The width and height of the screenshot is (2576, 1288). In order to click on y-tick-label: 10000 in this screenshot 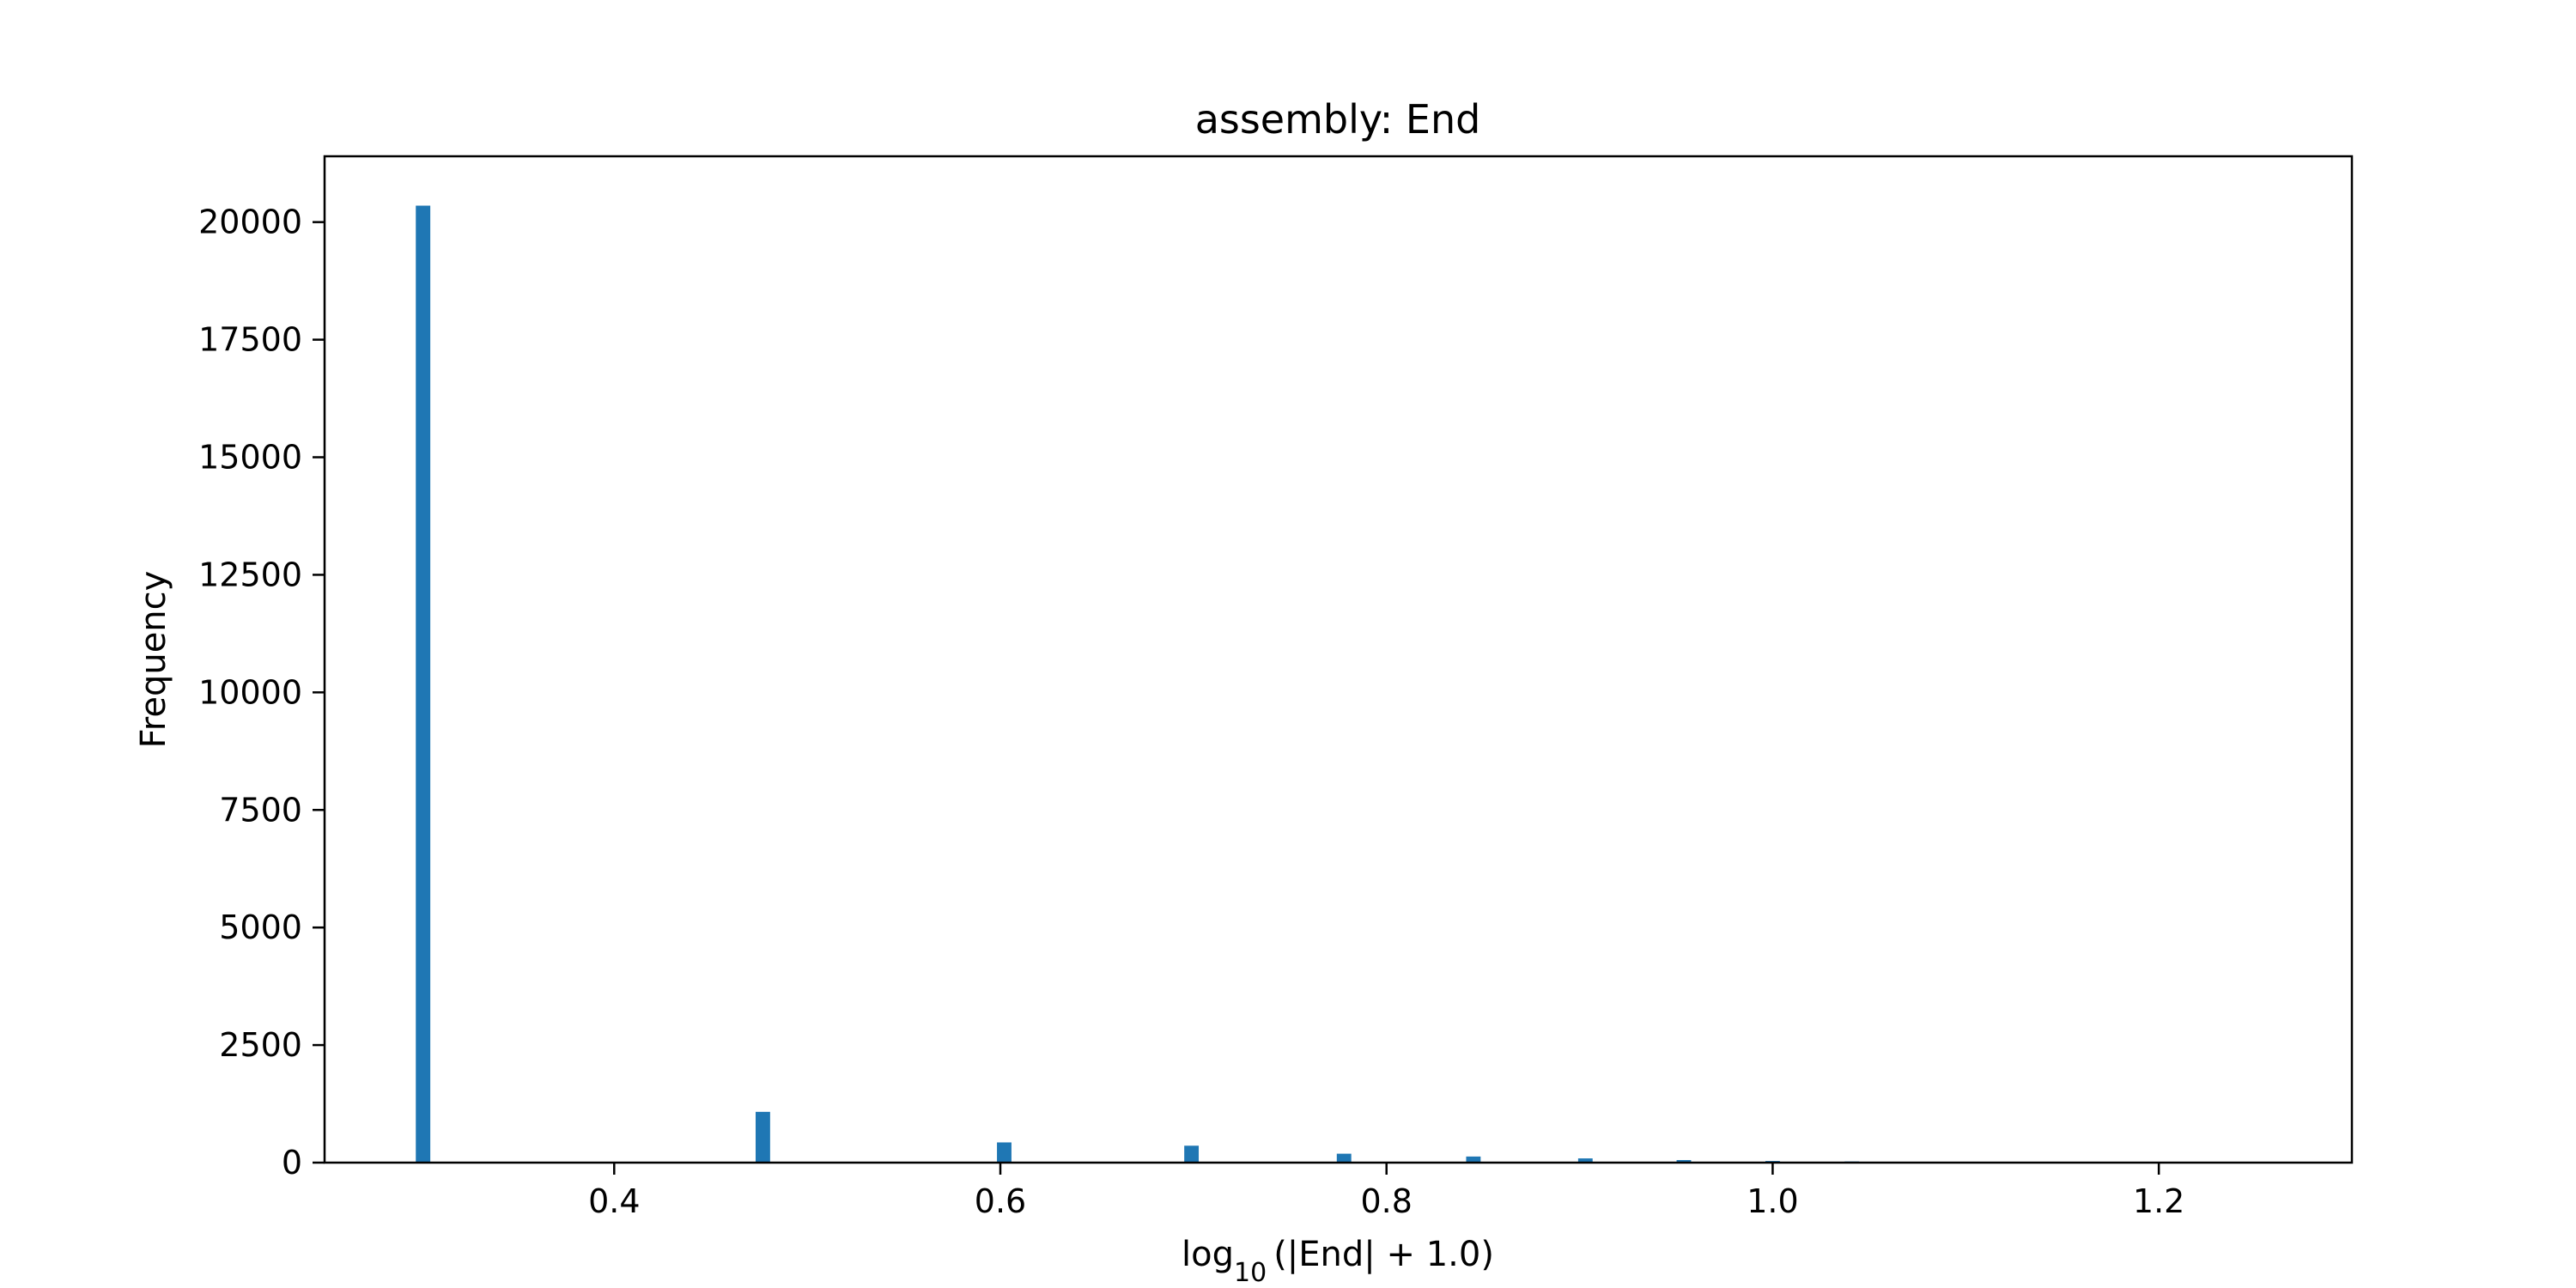, I will do `click(250, 692)`.